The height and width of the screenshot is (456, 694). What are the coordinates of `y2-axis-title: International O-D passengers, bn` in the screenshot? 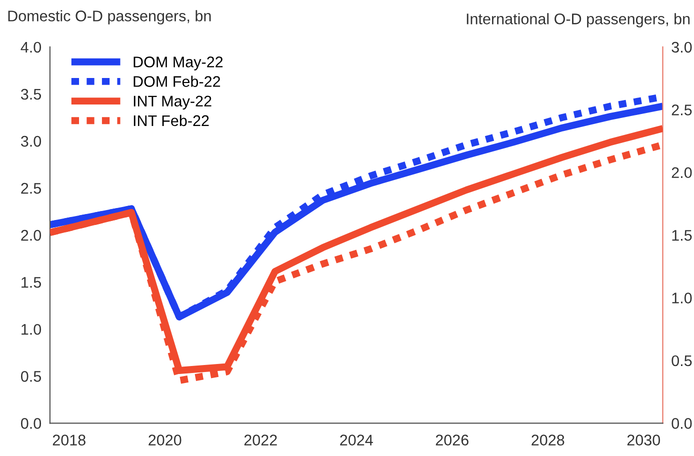 It's located at (578, 20).